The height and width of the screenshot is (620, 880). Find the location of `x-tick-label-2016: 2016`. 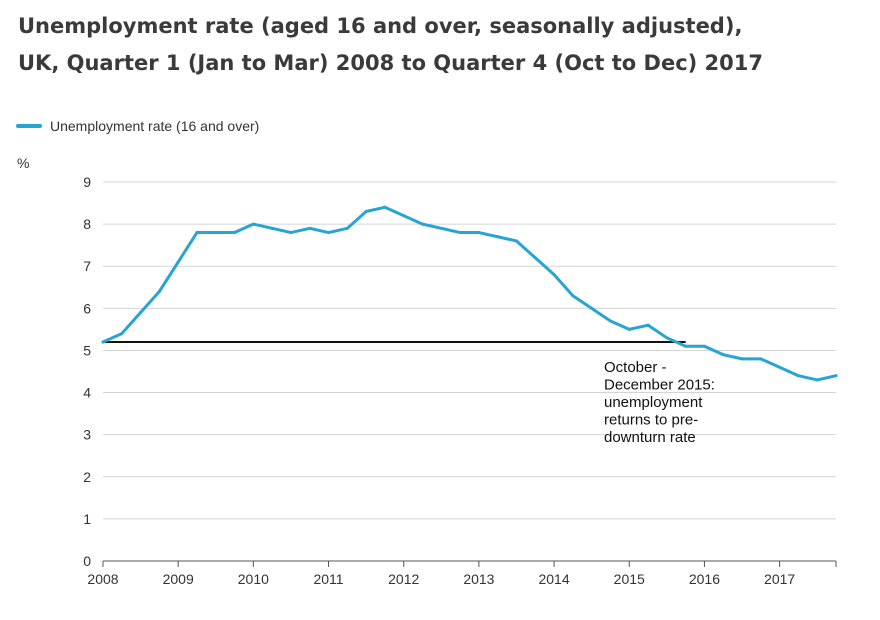

x-tick-label-2016: 2016 is located at coordinates (704, 579).